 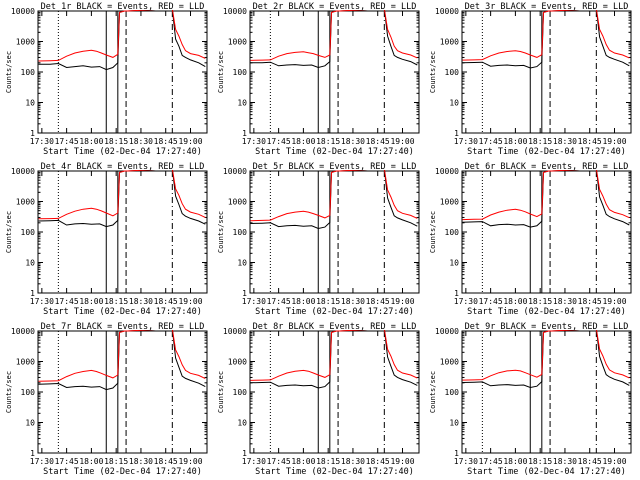 I want to click on panel-title: Det 6r BLACK = Events, RED = LLD, so click(x=547, y=167).